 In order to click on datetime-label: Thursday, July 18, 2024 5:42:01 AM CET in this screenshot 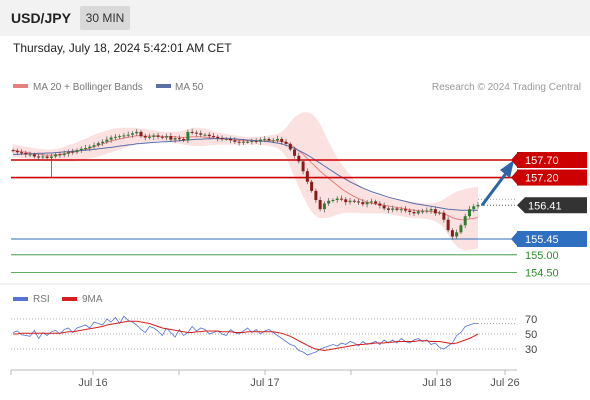, I will do `click(122, 48)`.